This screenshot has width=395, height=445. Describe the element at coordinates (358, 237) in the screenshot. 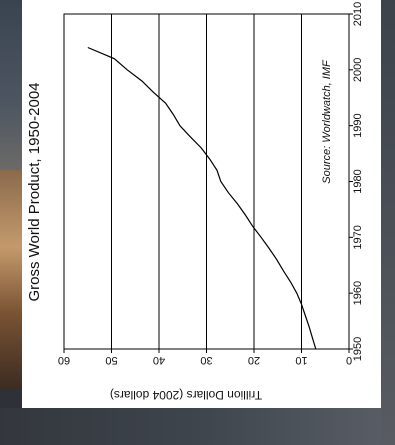

I see `x-tick-label: 1970` at that location.